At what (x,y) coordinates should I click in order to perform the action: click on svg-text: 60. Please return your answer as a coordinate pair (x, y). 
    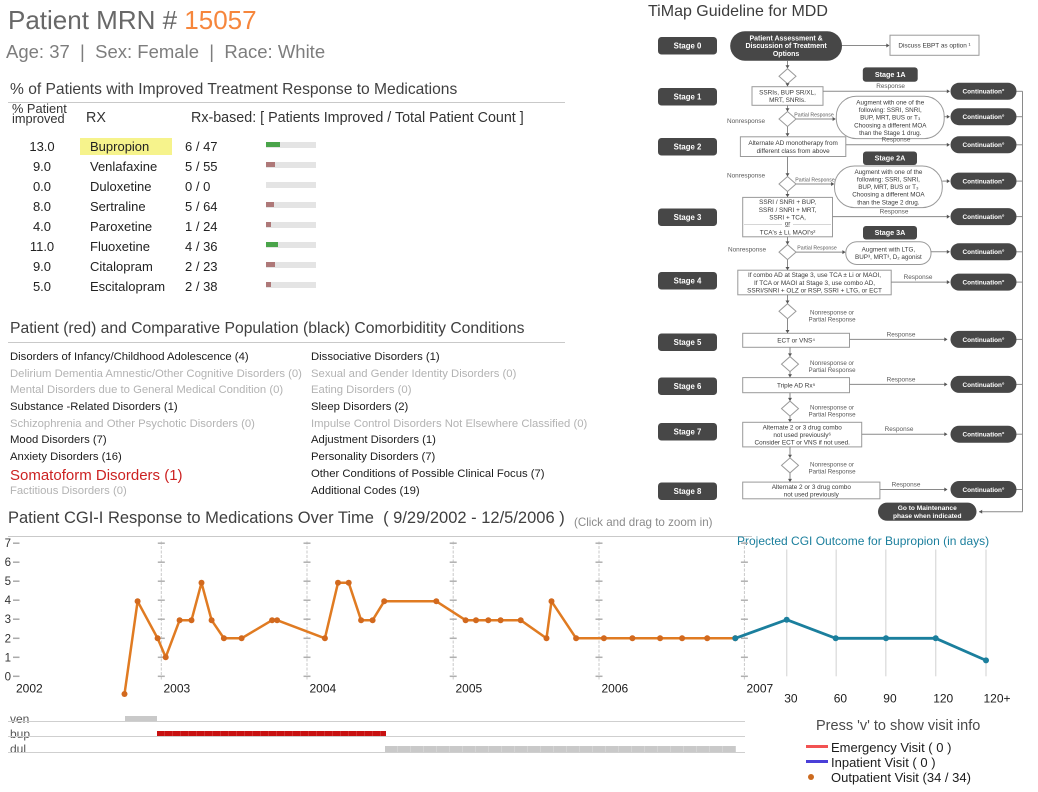
    Looking at the image, I should click on (841, 699).